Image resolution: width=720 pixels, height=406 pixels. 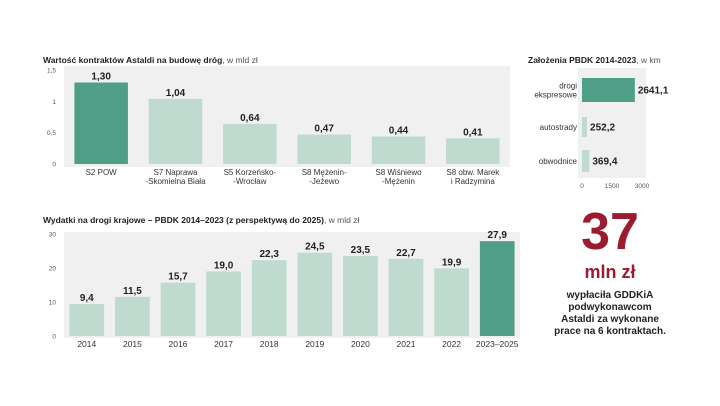 I want to click on y-tick-label: 0,5, so click(x=51, y=133).